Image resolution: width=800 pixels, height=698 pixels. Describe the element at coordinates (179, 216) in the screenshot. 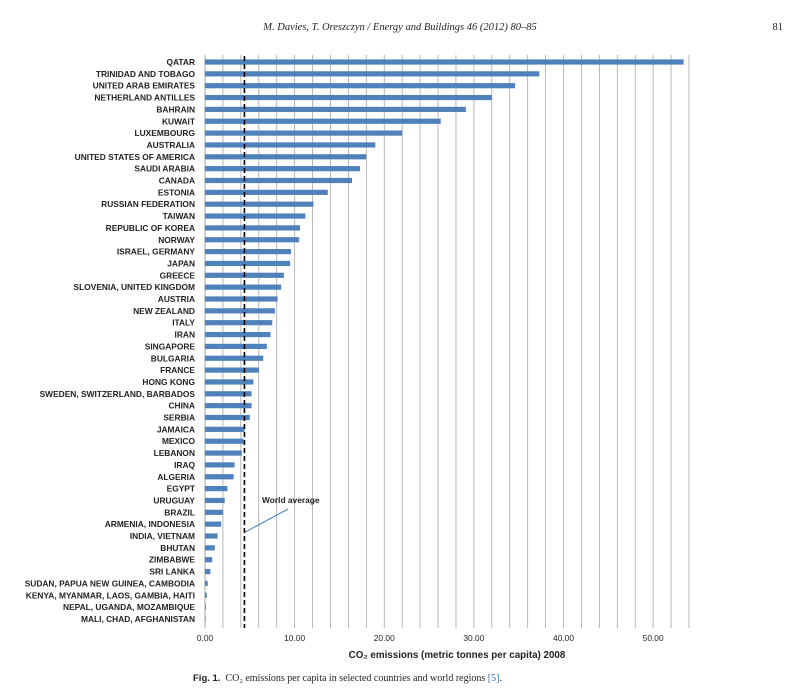

I see `category-label: TAIWAN` at that location.